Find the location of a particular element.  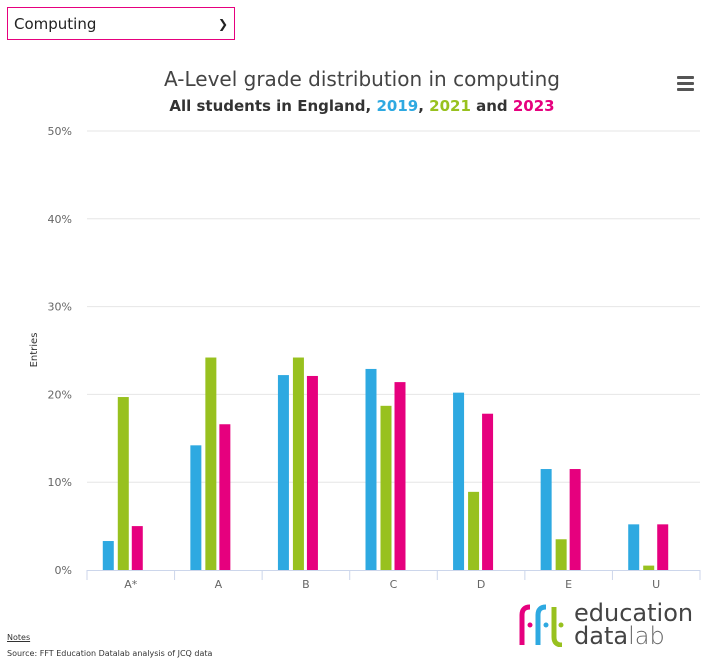

x-tick-label: U is located at coordinates (656, 584).